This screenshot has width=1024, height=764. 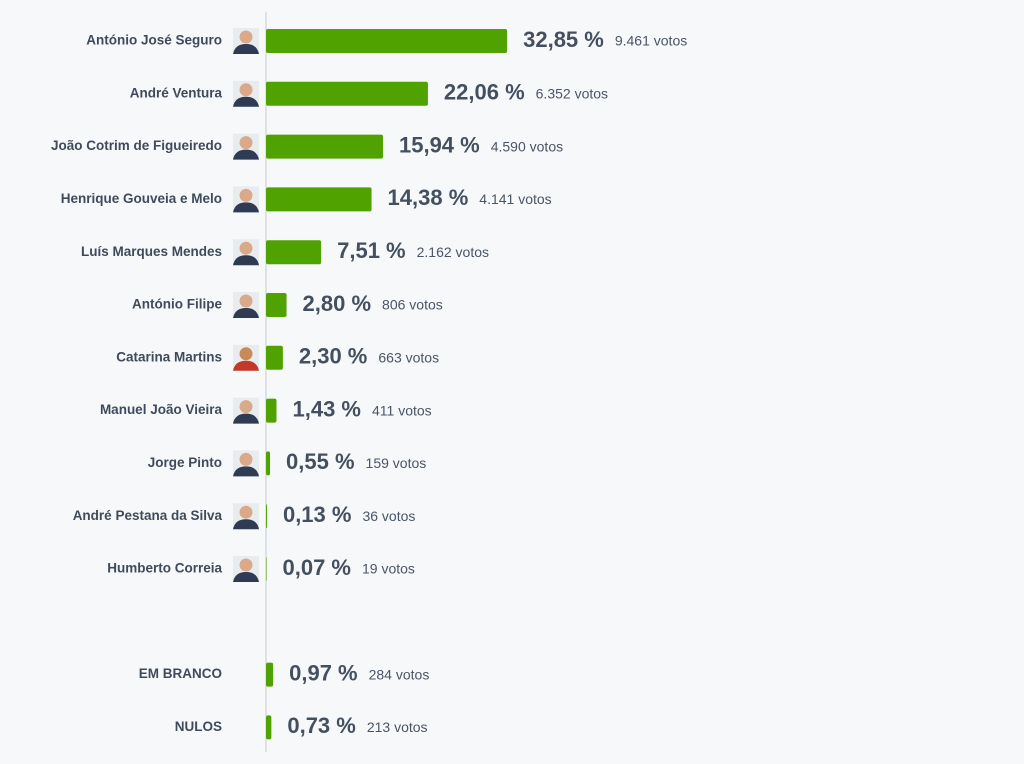 I want to click on candidate-name: EM BRANCO, so click(x=180, y=673).